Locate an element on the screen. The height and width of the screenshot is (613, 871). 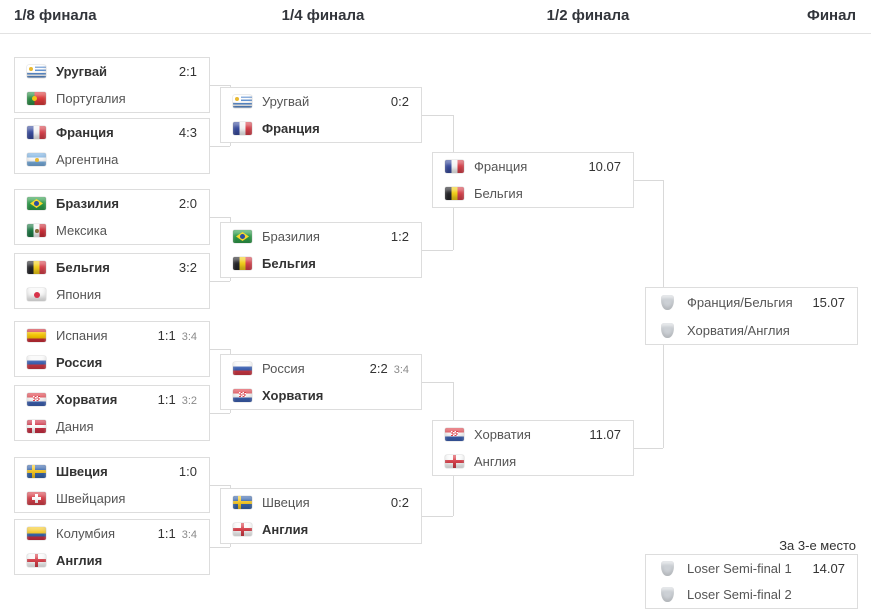
team-row: Бразилия 2:0 is located at coordinates (112, 203).